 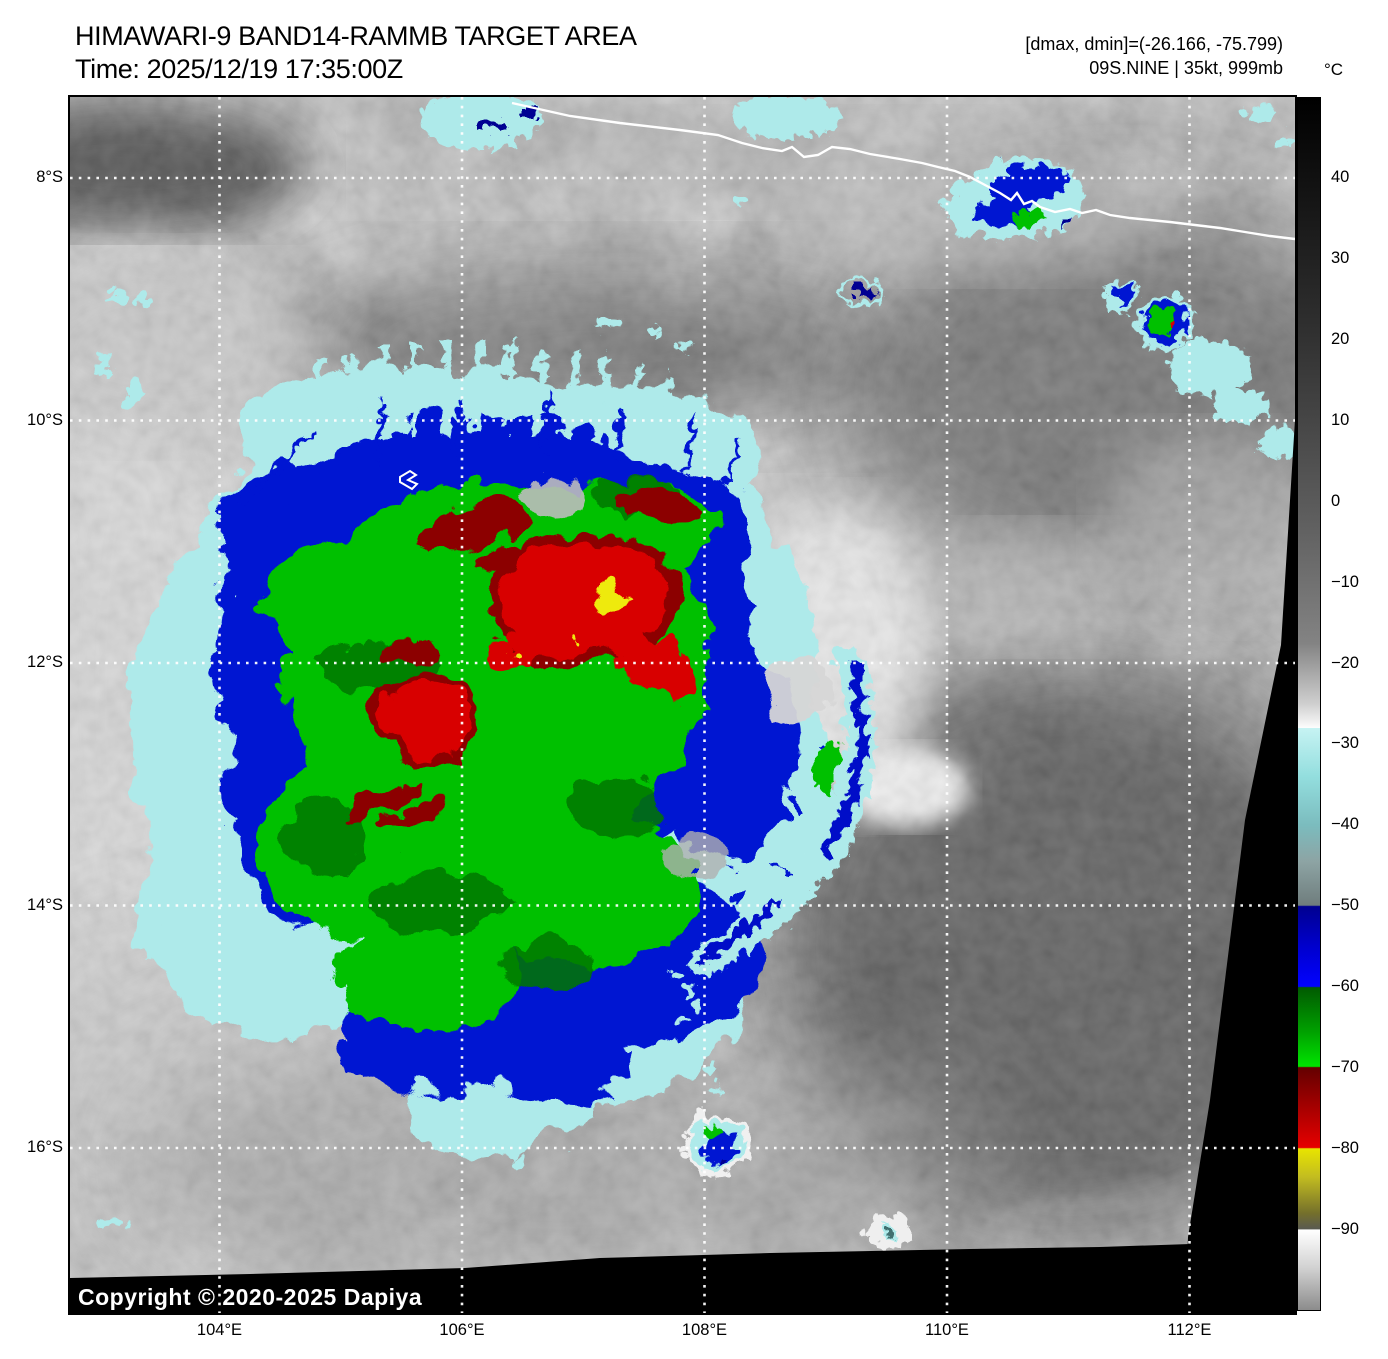 I want to click on lat-label: 8°S, so click(x=49, y=177).